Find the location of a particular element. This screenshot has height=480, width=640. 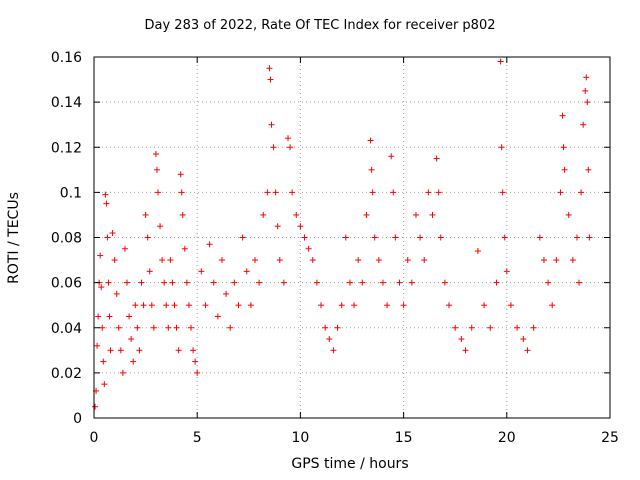

y-tick-label: 0.08 is located at coordinates (66, 239).